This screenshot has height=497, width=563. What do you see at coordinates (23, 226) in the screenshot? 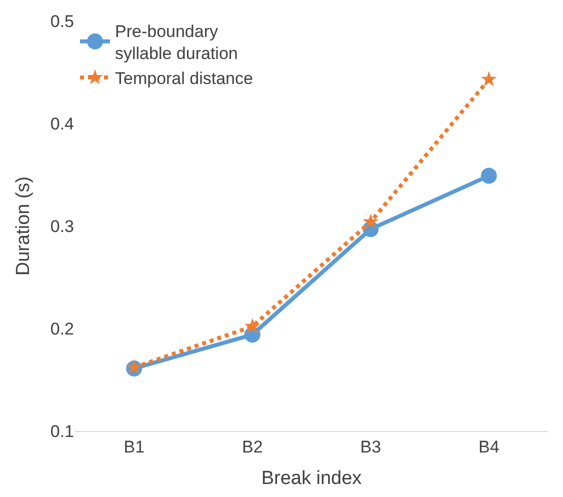
I see `y-axis-title: Duration (s)` at bounding box center [23, 226].